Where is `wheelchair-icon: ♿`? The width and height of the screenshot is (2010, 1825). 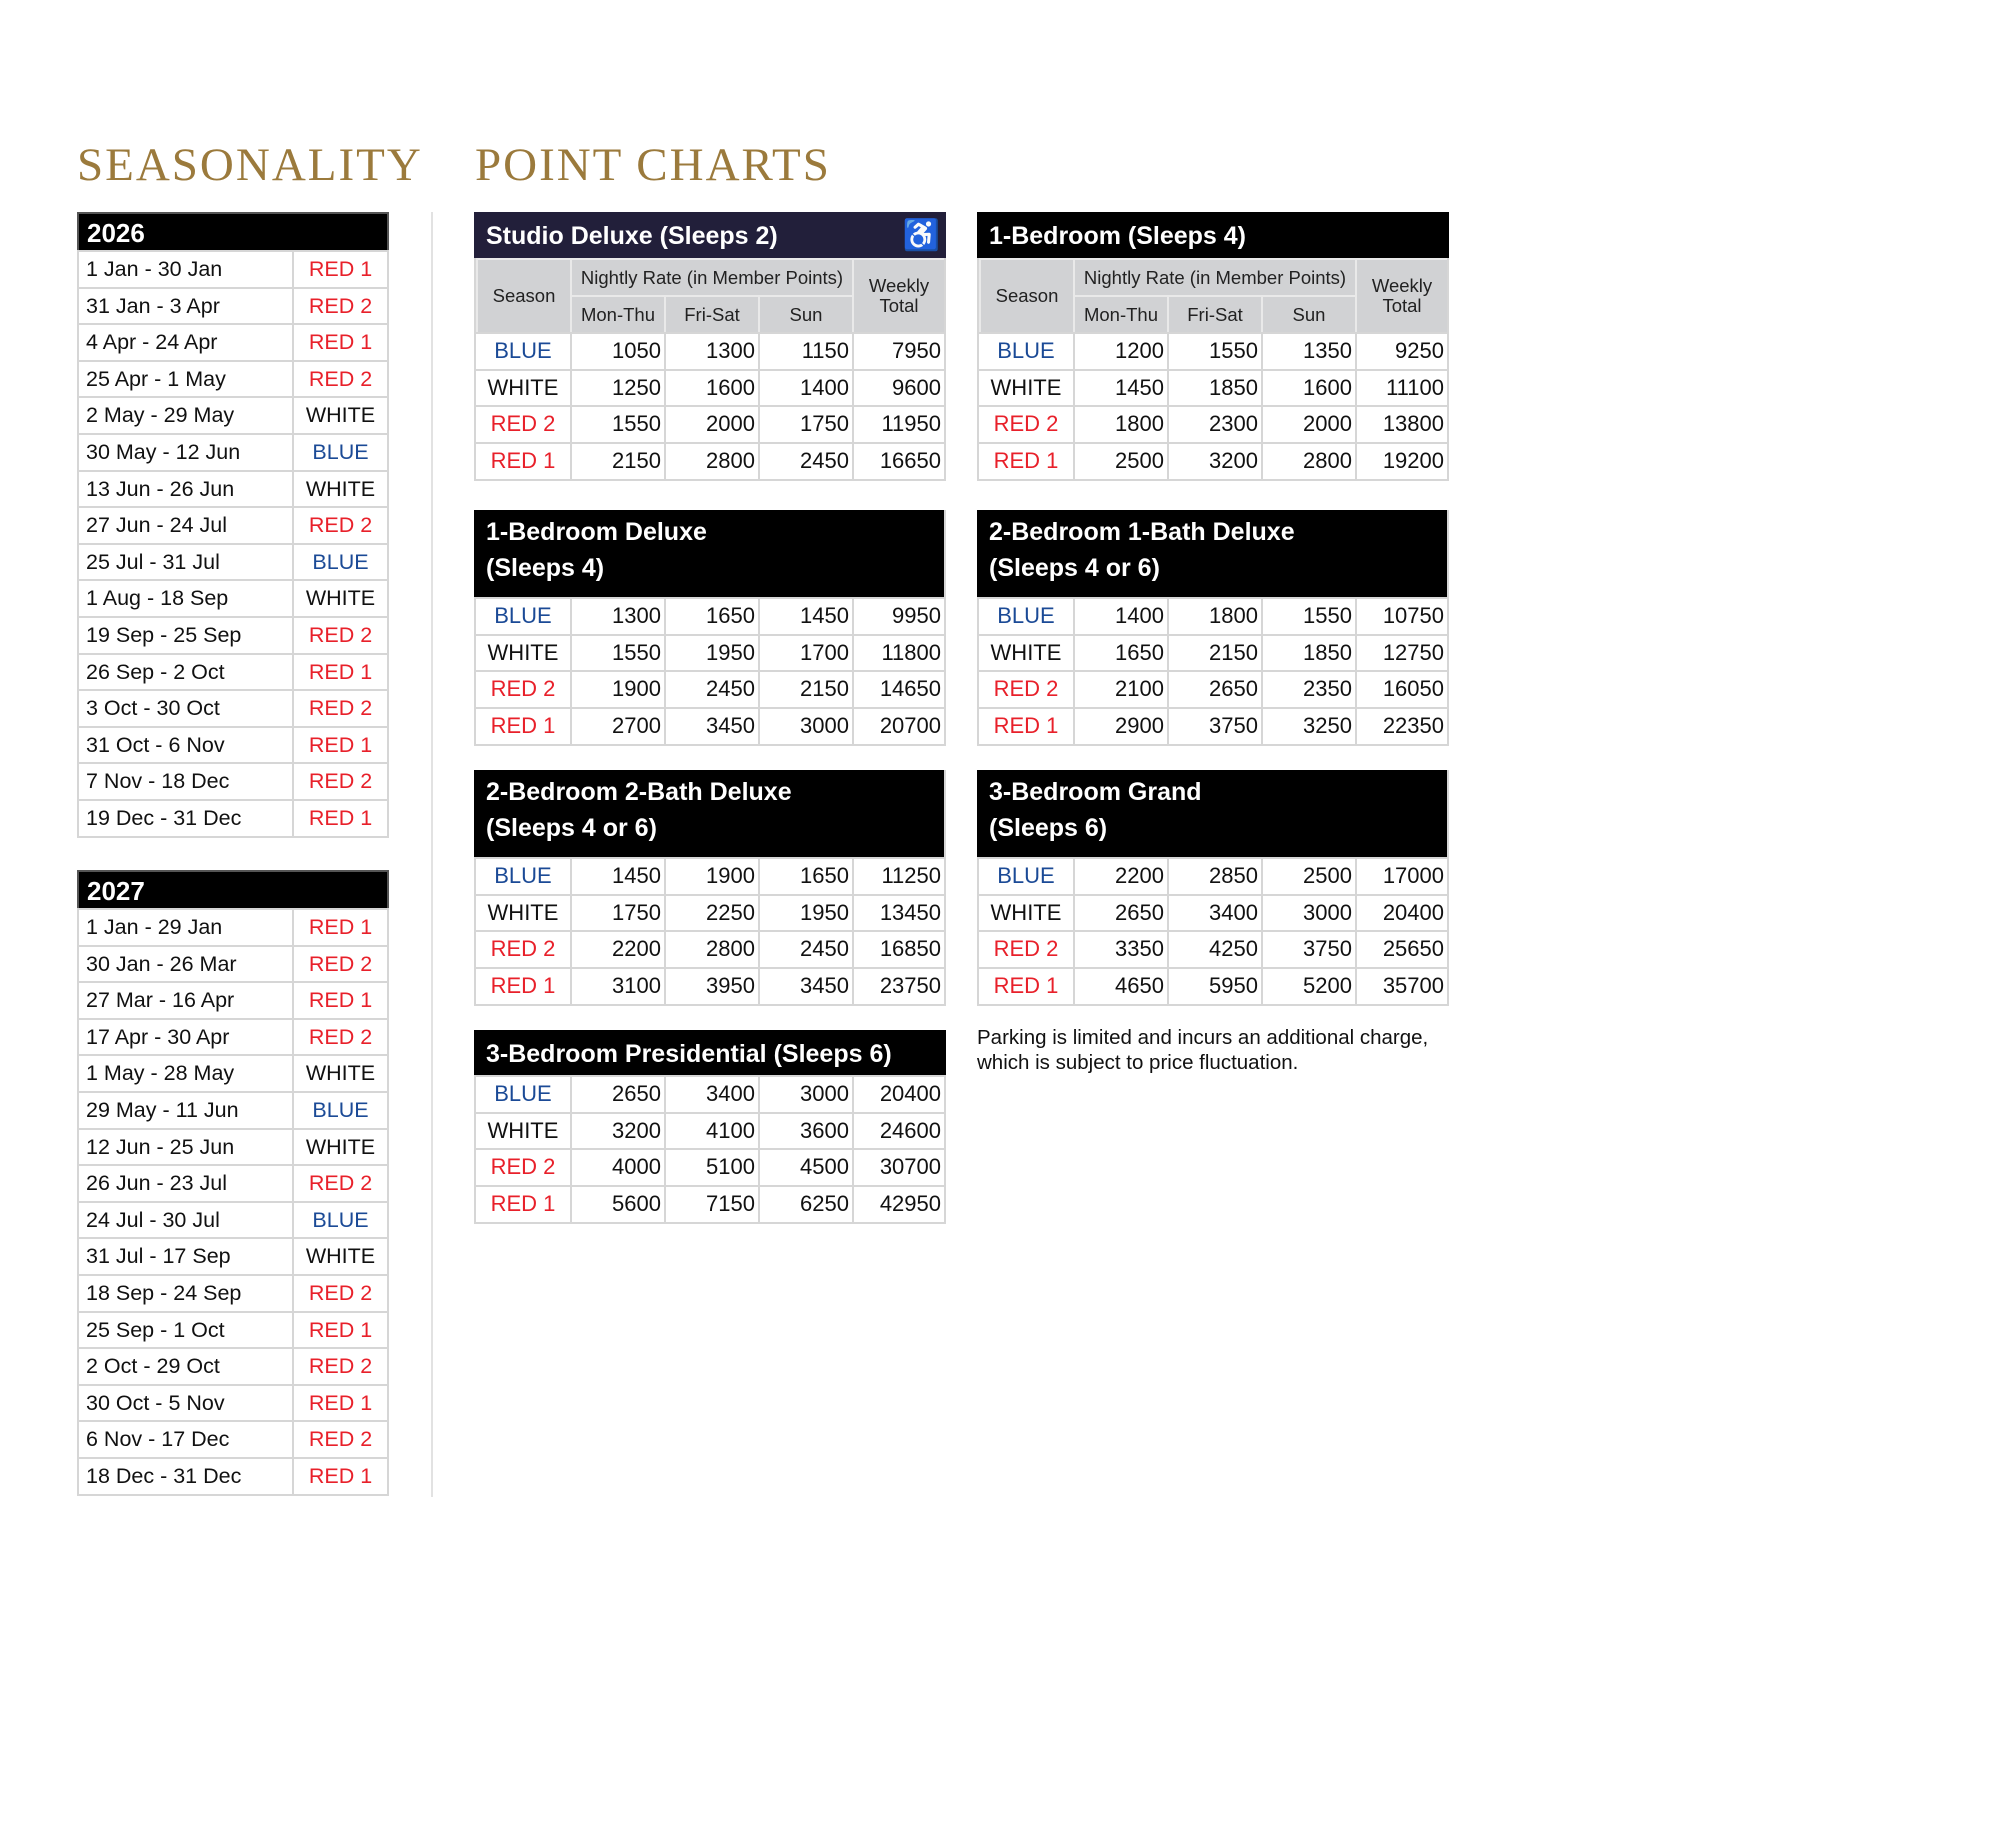
wheelchair-icon: ♿ is located at coordinates (921, 235).